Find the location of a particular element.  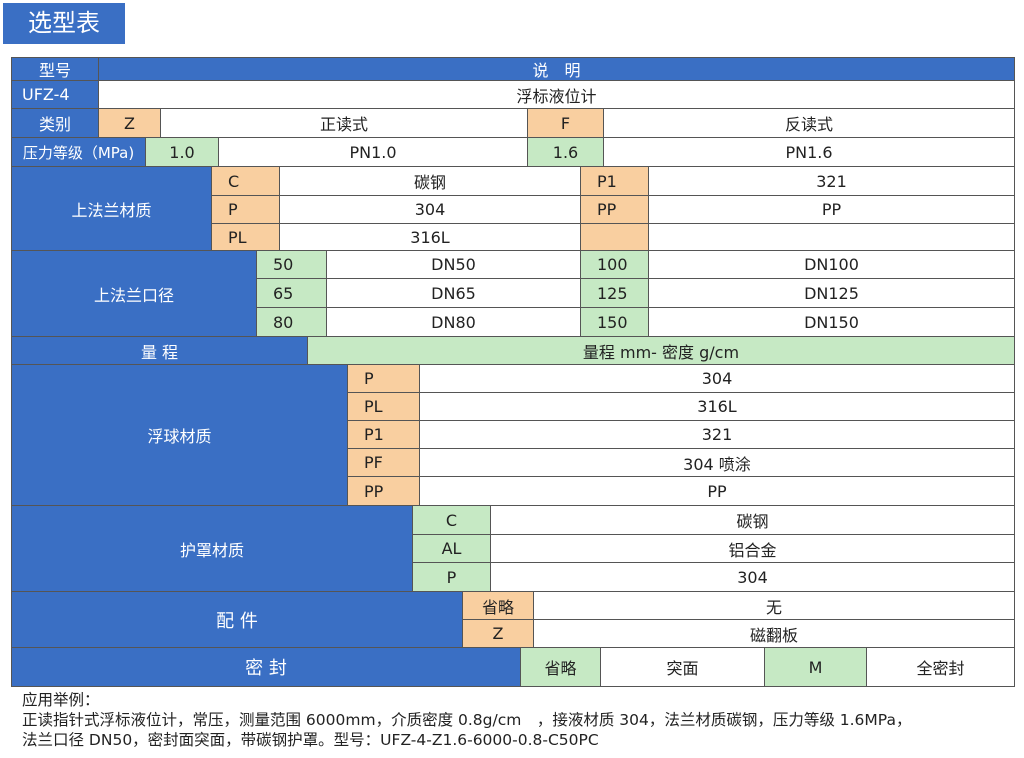

accessory-code: 省略 is located at coordinates (498, 605).